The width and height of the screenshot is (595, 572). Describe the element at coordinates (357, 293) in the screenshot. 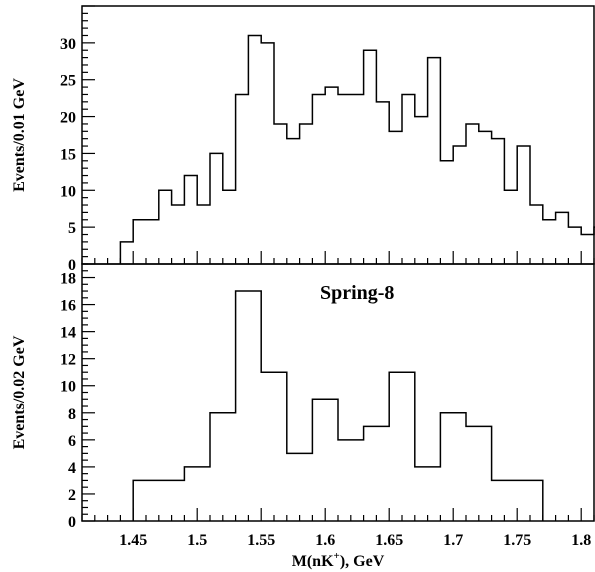

I see `spring8-annotation: Spring-8` at that location.